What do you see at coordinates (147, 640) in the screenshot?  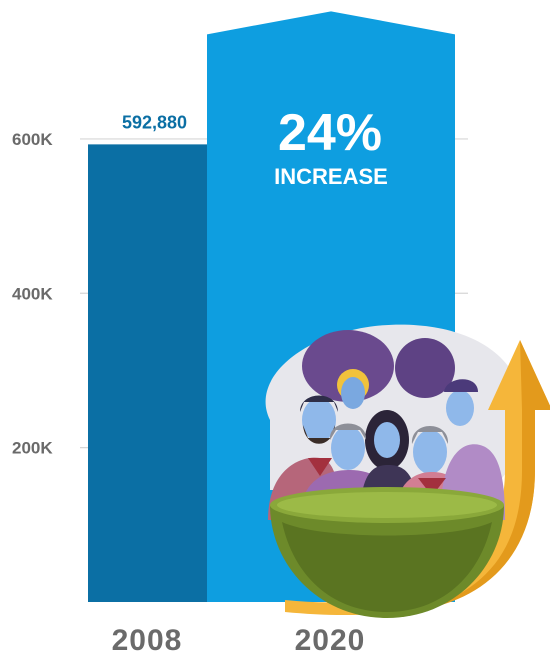 I see `category-label-2008: 2008` at bounding box center [147, 640].